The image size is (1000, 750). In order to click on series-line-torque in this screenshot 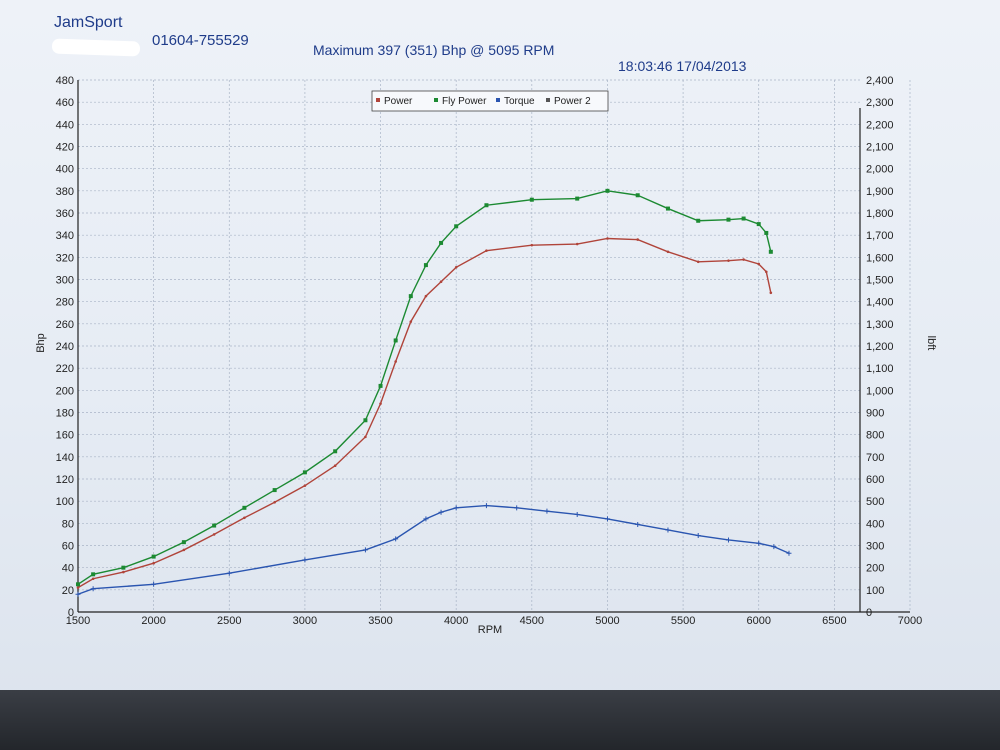, I will do `click(433, 549)`.